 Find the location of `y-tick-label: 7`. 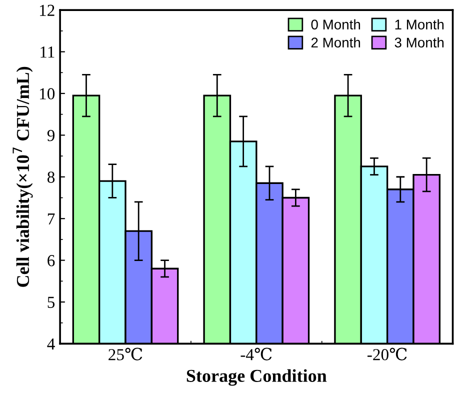

y-tick-label: 7 is located at coordinates (51, 218).